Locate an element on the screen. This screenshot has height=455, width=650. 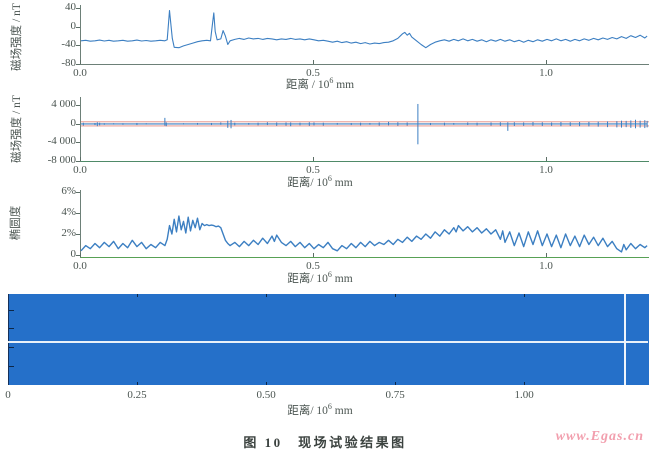
x-tick-label: 1.00 is located at coordinates (524, 395).